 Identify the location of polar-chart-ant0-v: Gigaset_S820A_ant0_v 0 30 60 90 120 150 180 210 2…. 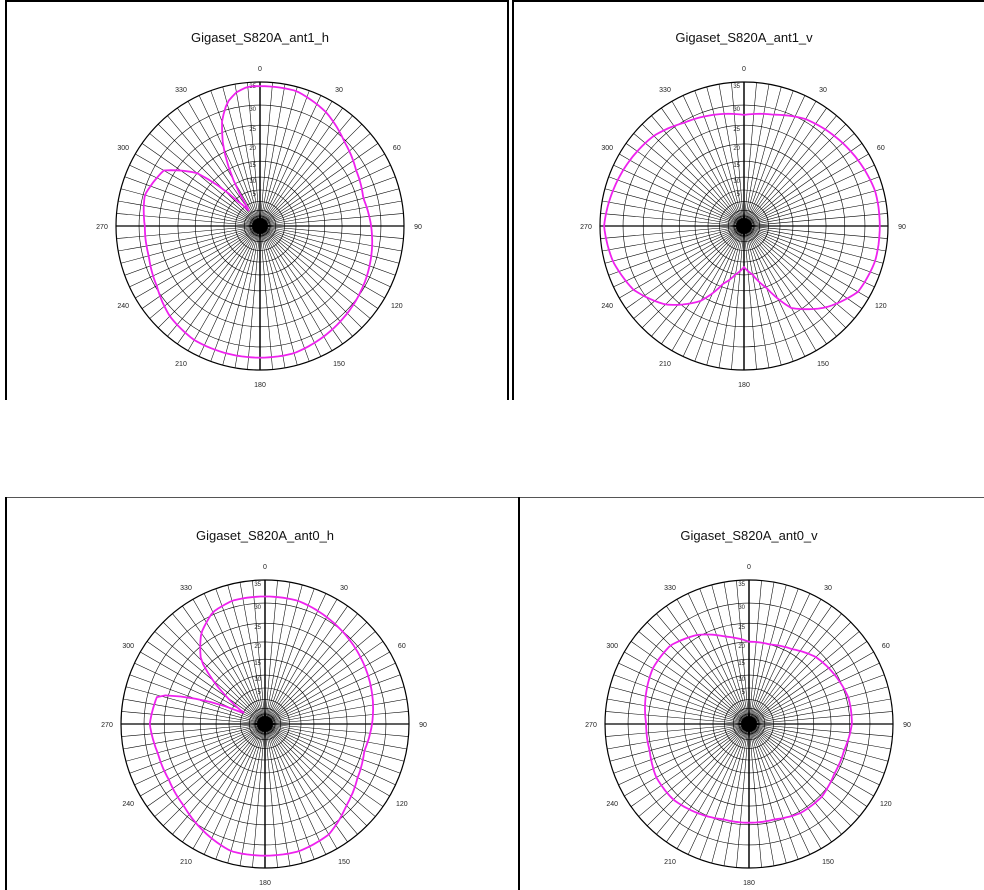
(748, 707).